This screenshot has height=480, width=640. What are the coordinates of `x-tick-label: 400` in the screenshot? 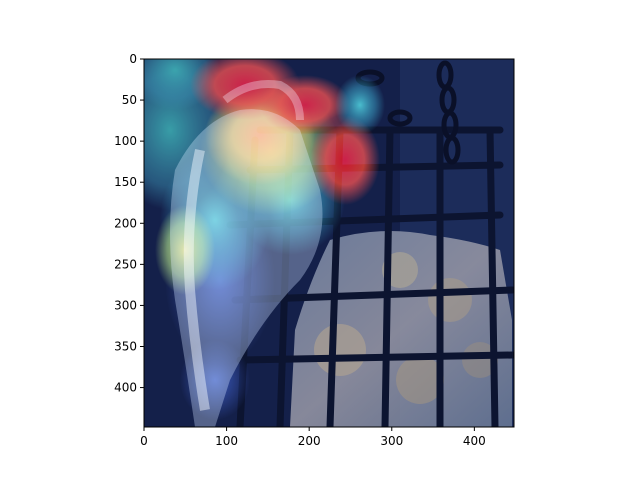 It's located at (474, 441).